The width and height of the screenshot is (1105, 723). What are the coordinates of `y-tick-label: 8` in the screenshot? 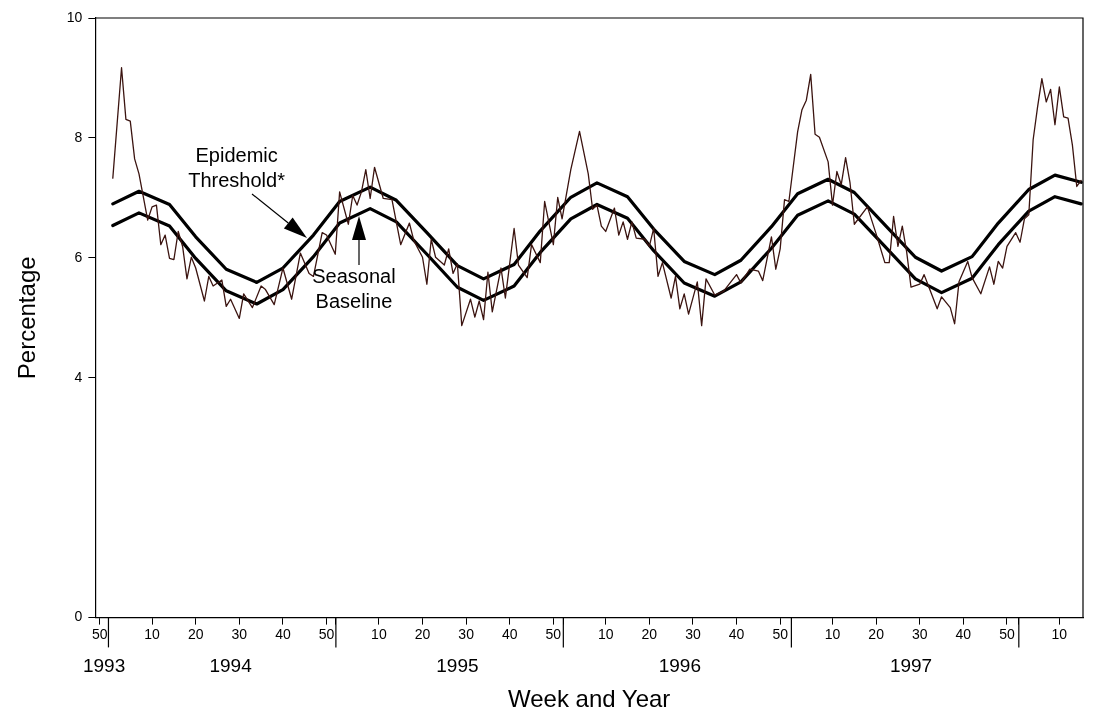 It's located at (78, 136).